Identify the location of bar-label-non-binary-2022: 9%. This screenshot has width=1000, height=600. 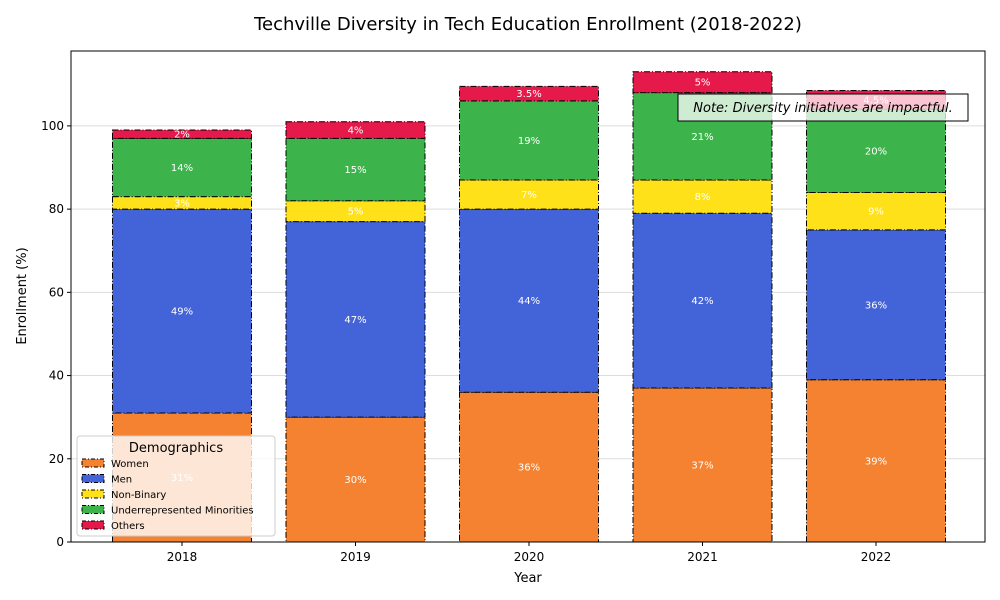
(876, 212).